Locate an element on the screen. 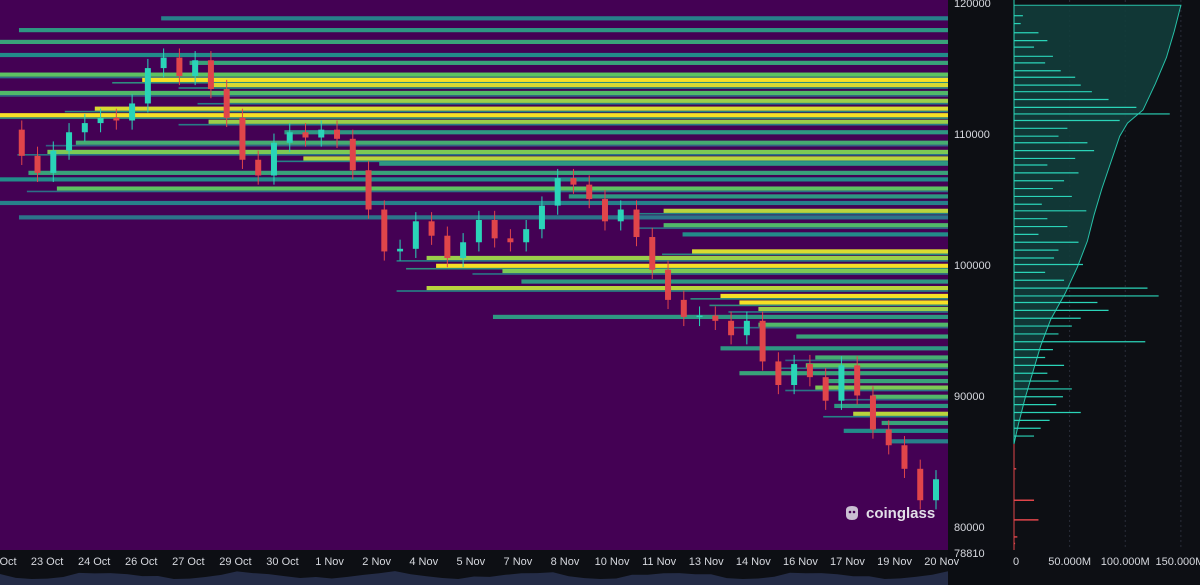  time-tick-label: 10 Nov is located at coordinates (612, 562).